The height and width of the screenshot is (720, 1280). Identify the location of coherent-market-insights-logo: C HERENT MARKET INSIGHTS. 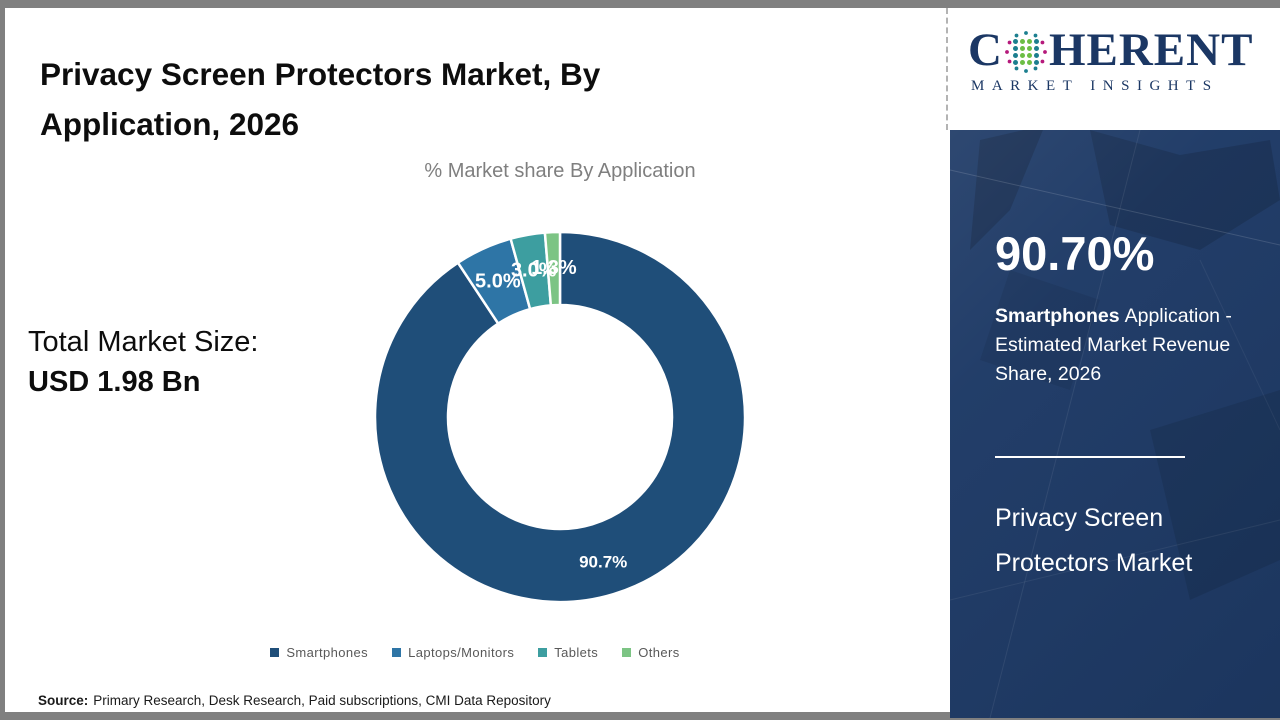
(1118, 59).